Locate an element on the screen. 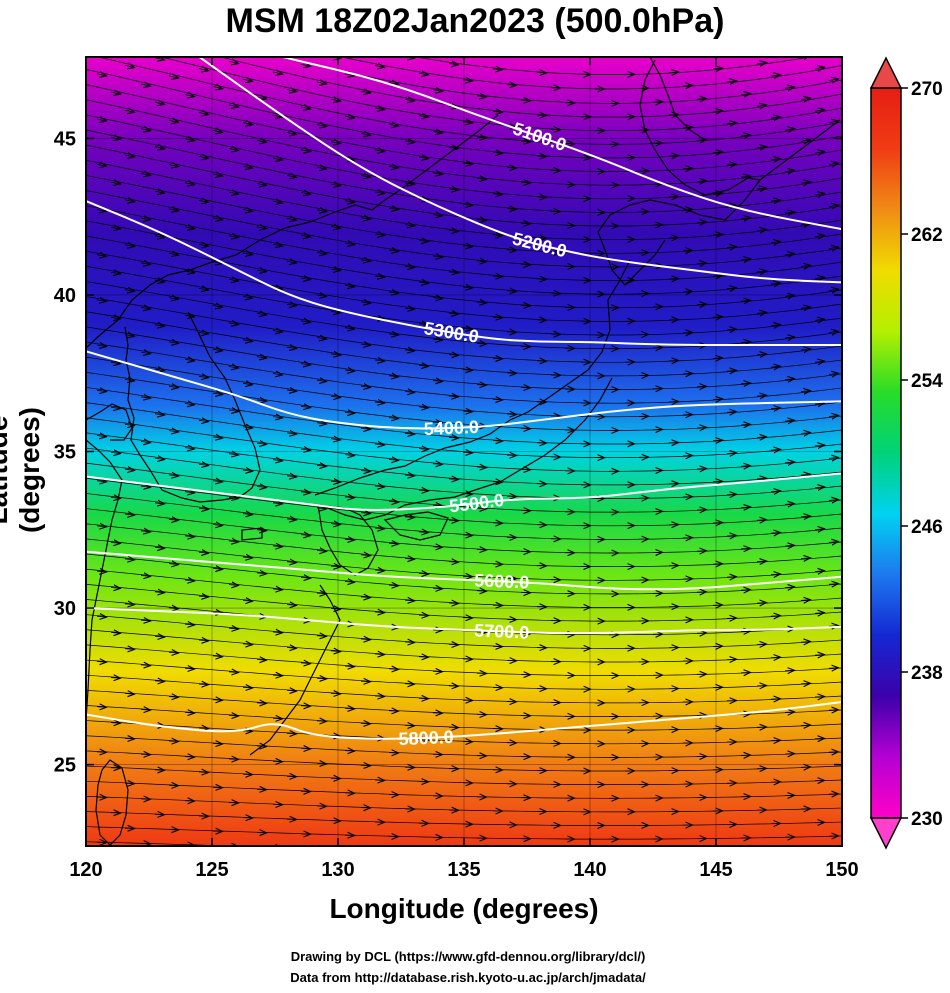  colorbar-tick-label: 246 is located at coordinates (927, 527).